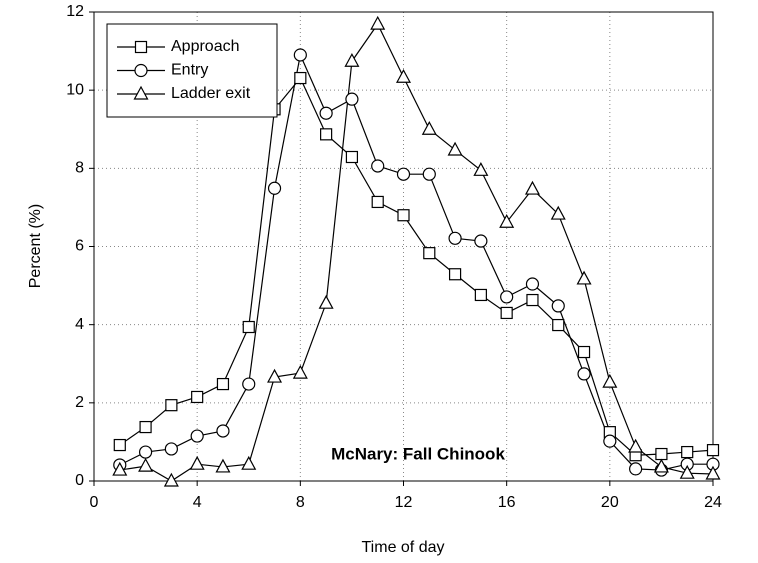 Image resolution: width=758 pixels, height=563 pixels. What do you see at coordinates (189, 70) in the screenshot?
I see `legend-label: Entry` at bounding box center [189, 70].